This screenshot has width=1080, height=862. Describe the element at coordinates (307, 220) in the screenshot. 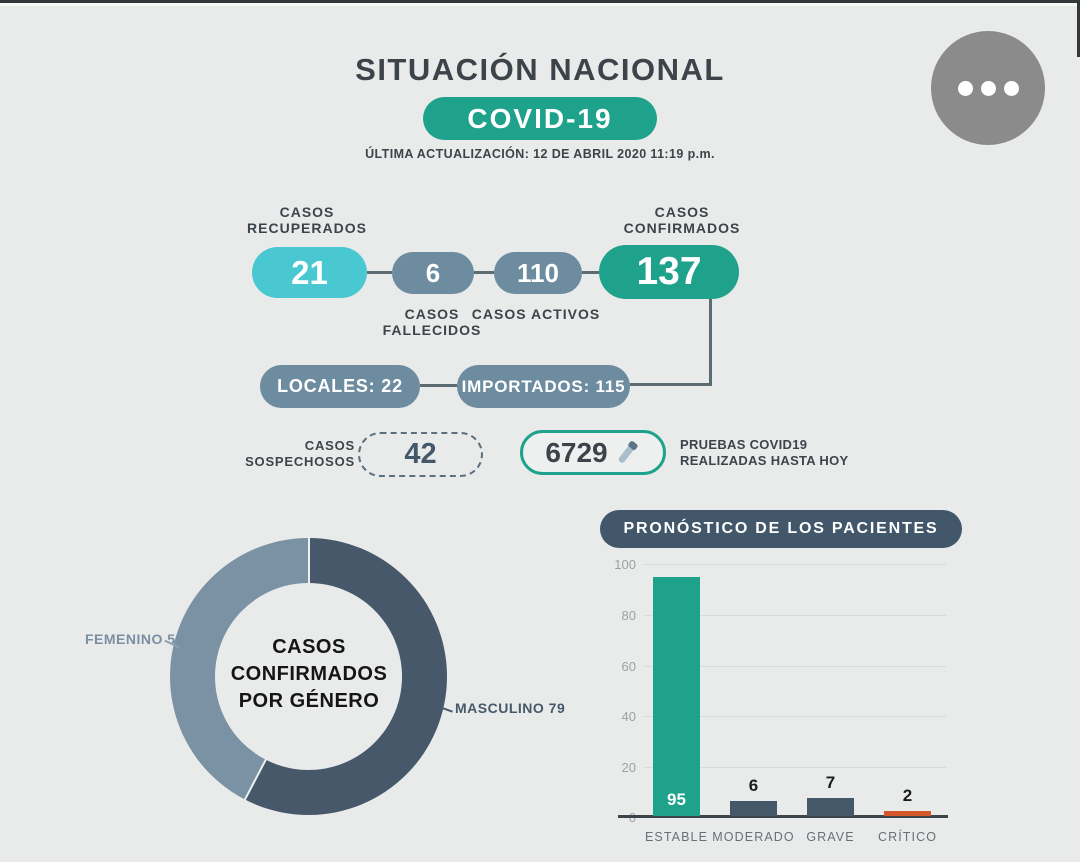

I see `recovered-label: CASOS RECUPERADOS` at that location.